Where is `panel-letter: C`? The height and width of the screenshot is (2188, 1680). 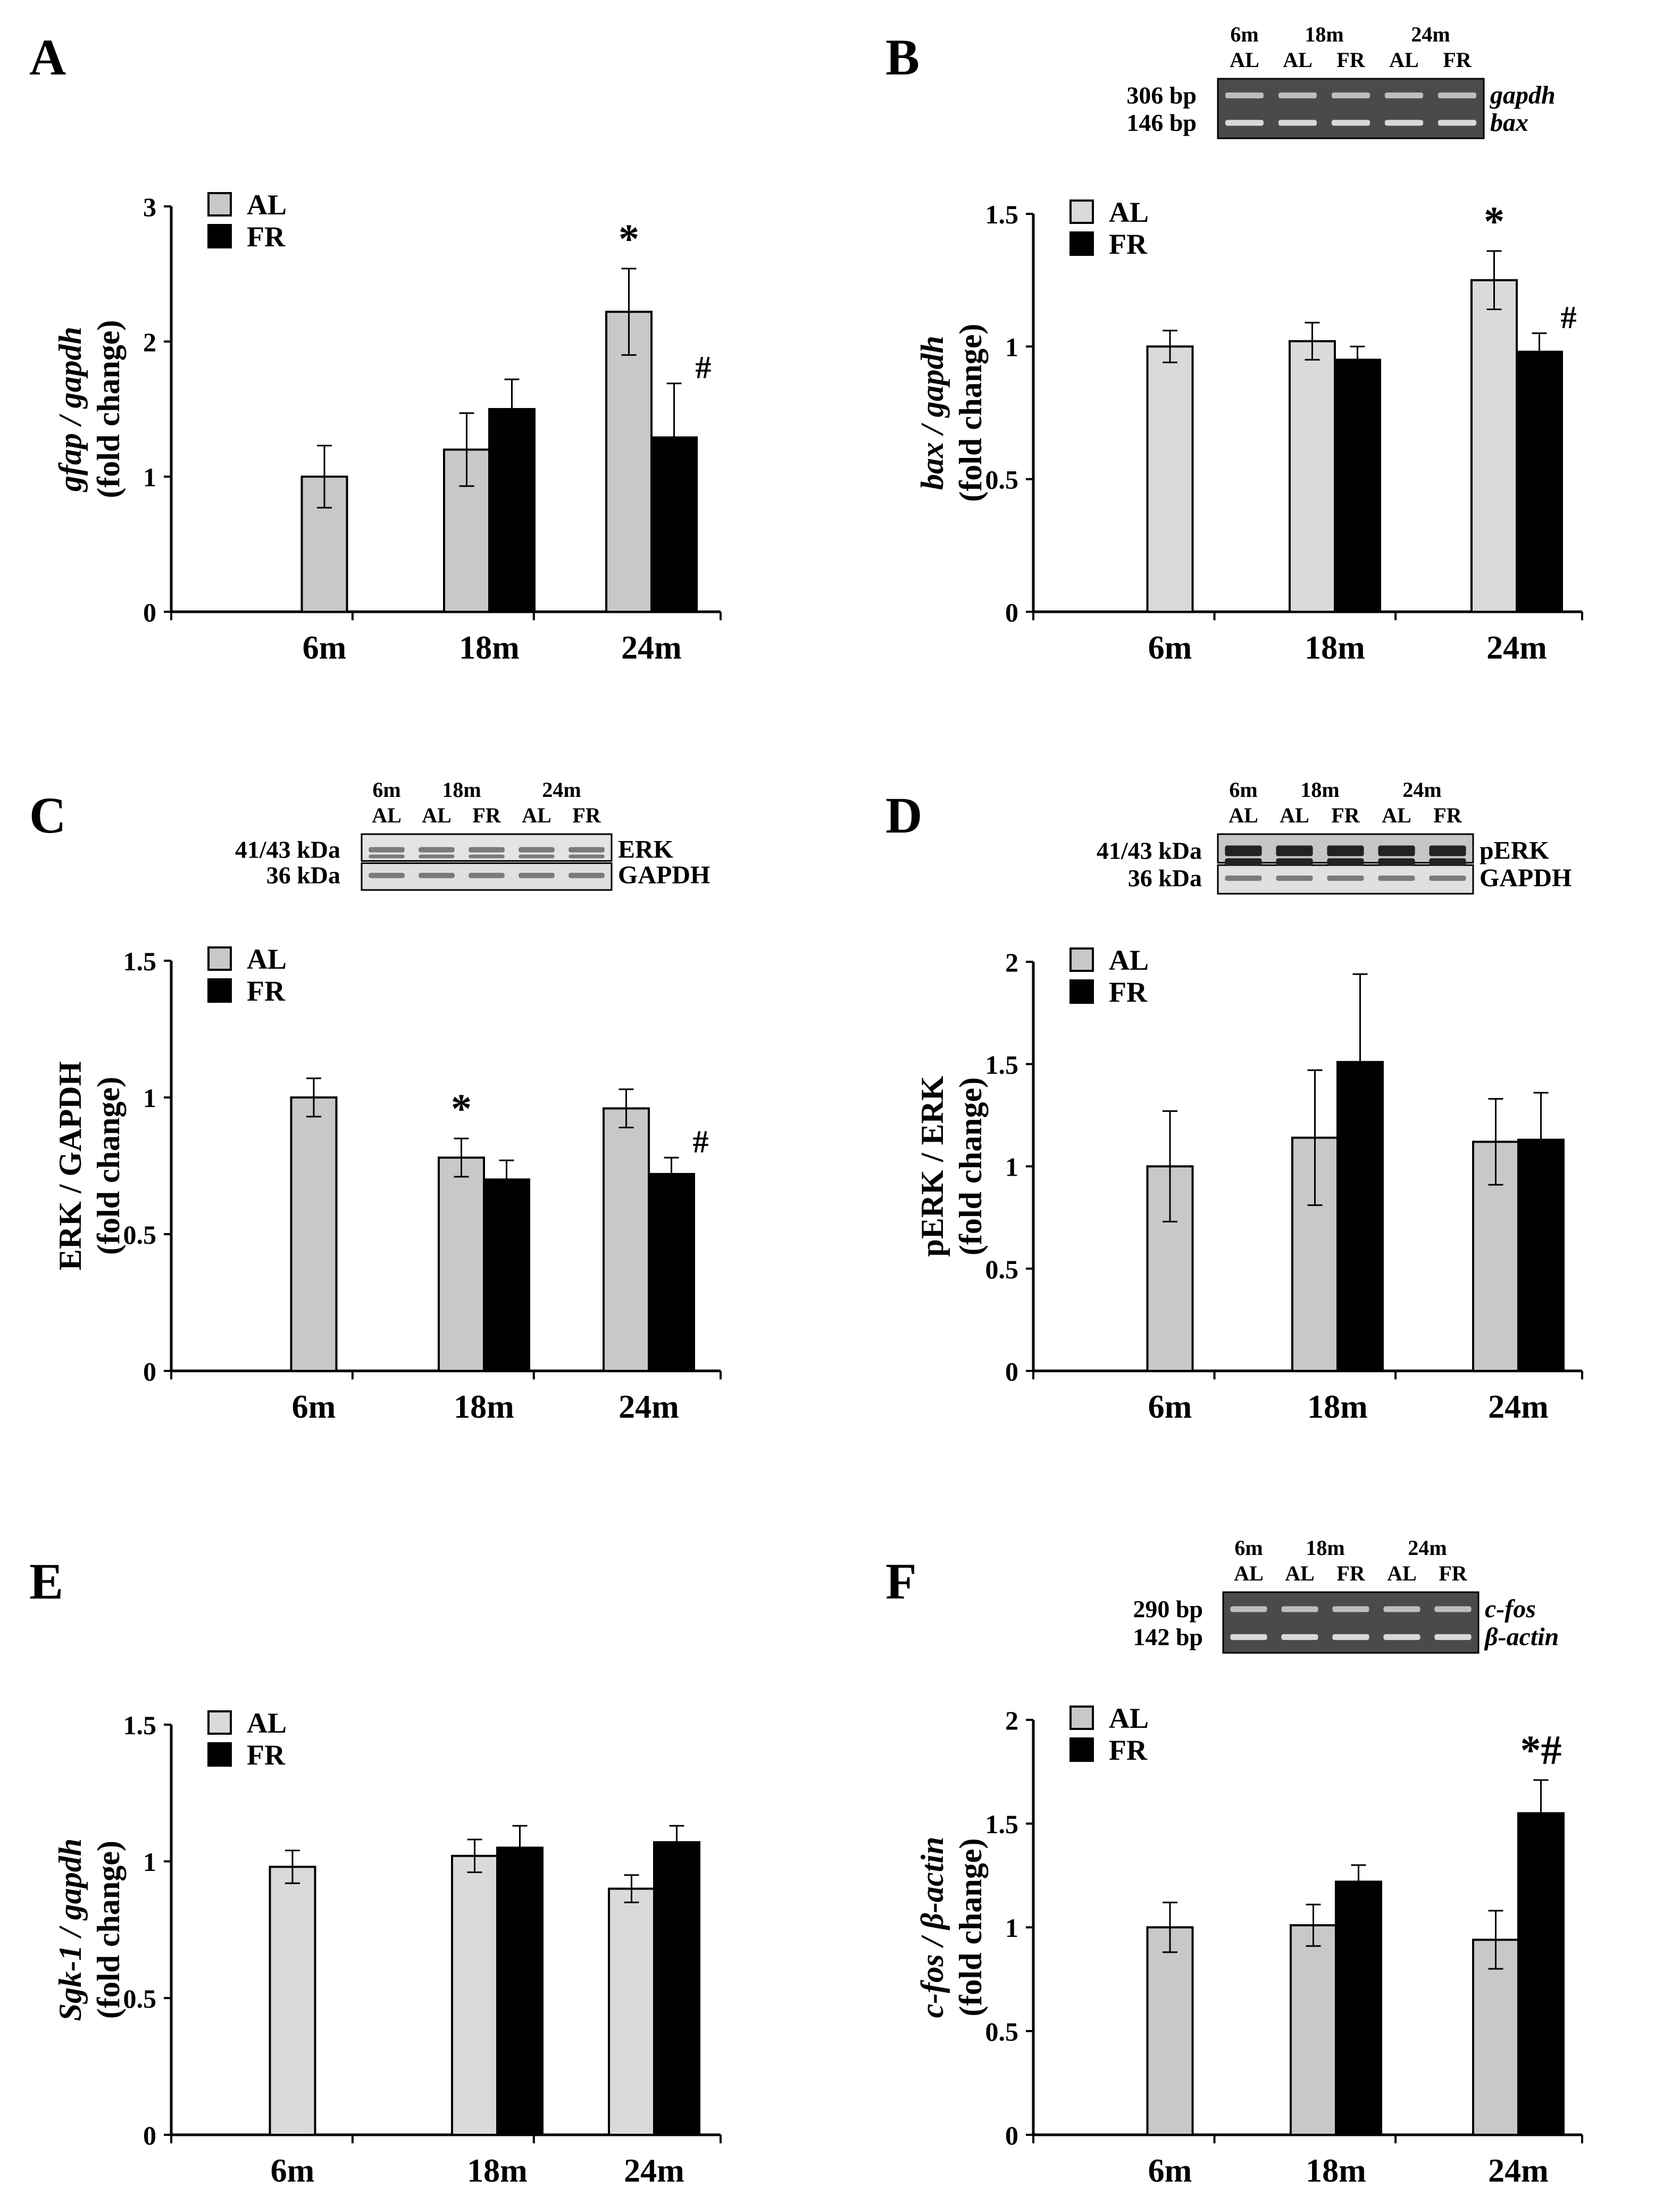 panel-letter: C is located at coordinates (48, 815).